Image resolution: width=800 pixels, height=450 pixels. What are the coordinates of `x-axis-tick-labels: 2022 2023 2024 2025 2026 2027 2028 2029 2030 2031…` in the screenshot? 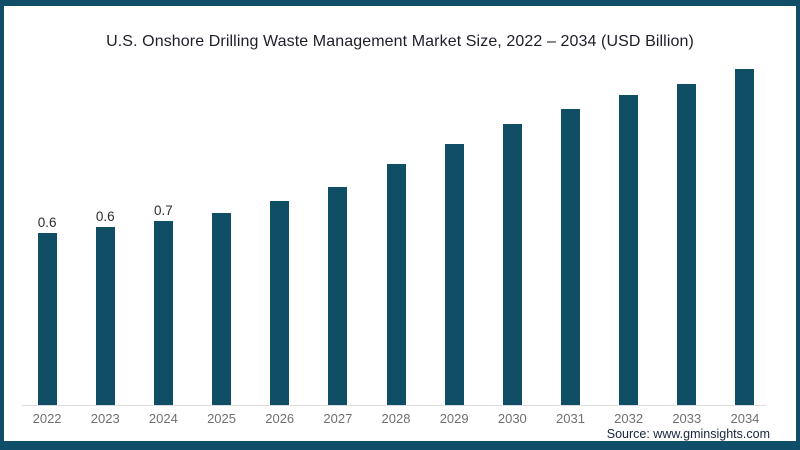 It's located at (396, 418).